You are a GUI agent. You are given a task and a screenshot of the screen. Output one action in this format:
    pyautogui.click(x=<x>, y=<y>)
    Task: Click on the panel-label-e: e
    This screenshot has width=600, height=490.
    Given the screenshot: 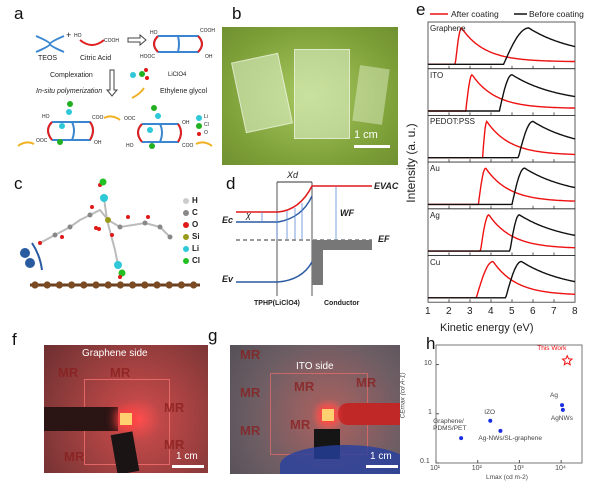 What is the action you would take?
    pyautogui.click(x=421, y=9)
    